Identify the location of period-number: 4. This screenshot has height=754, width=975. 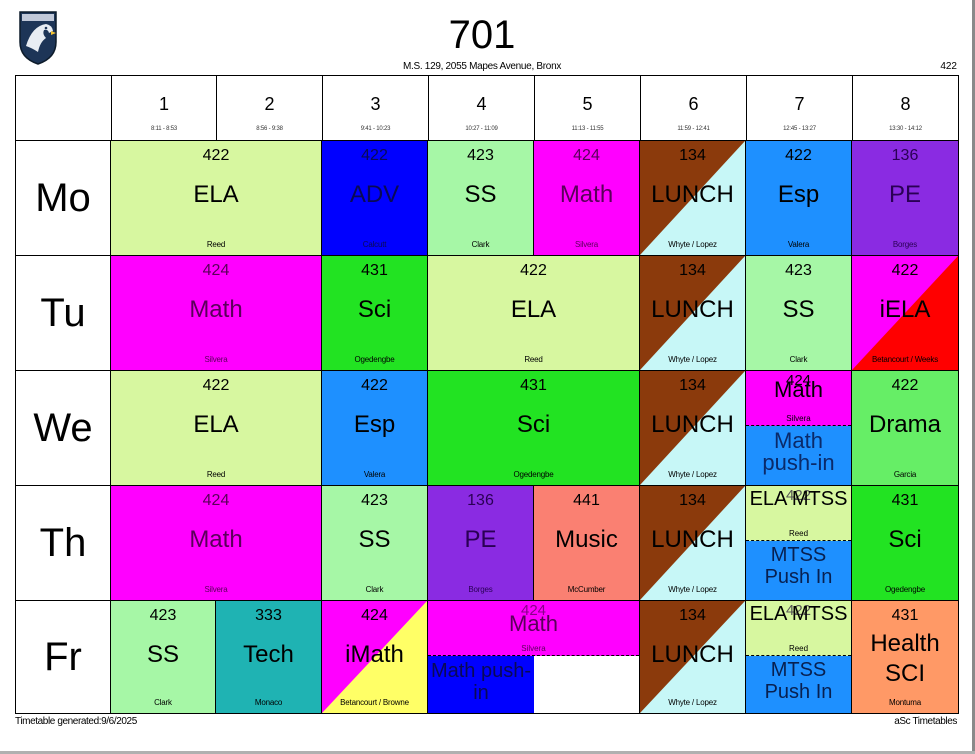
(481, 104).